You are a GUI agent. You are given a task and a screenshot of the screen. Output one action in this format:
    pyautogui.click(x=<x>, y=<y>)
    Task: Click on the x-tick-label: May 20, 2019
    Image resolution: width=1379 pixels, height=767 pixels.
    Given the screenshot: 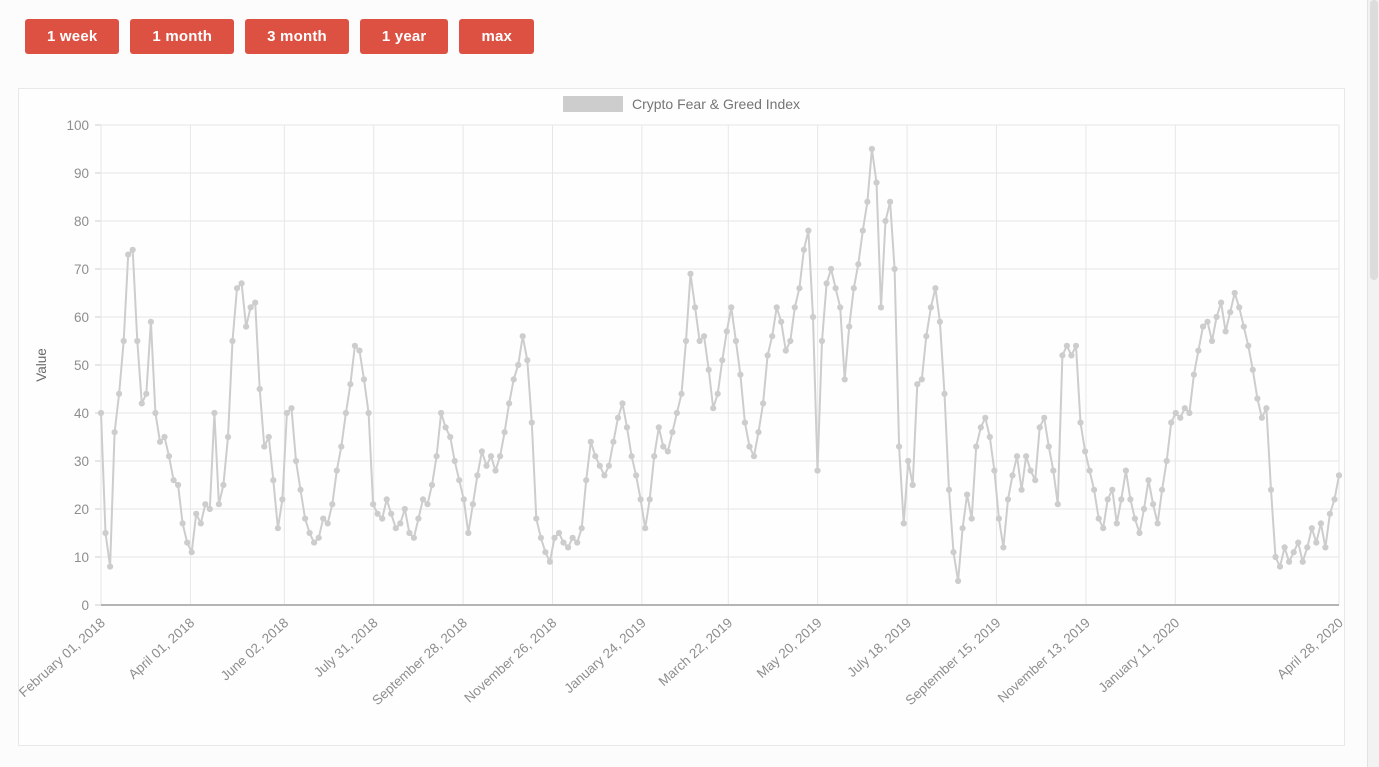 What is the action you would take?
    pyautogui.click(x=789, y=648)
    